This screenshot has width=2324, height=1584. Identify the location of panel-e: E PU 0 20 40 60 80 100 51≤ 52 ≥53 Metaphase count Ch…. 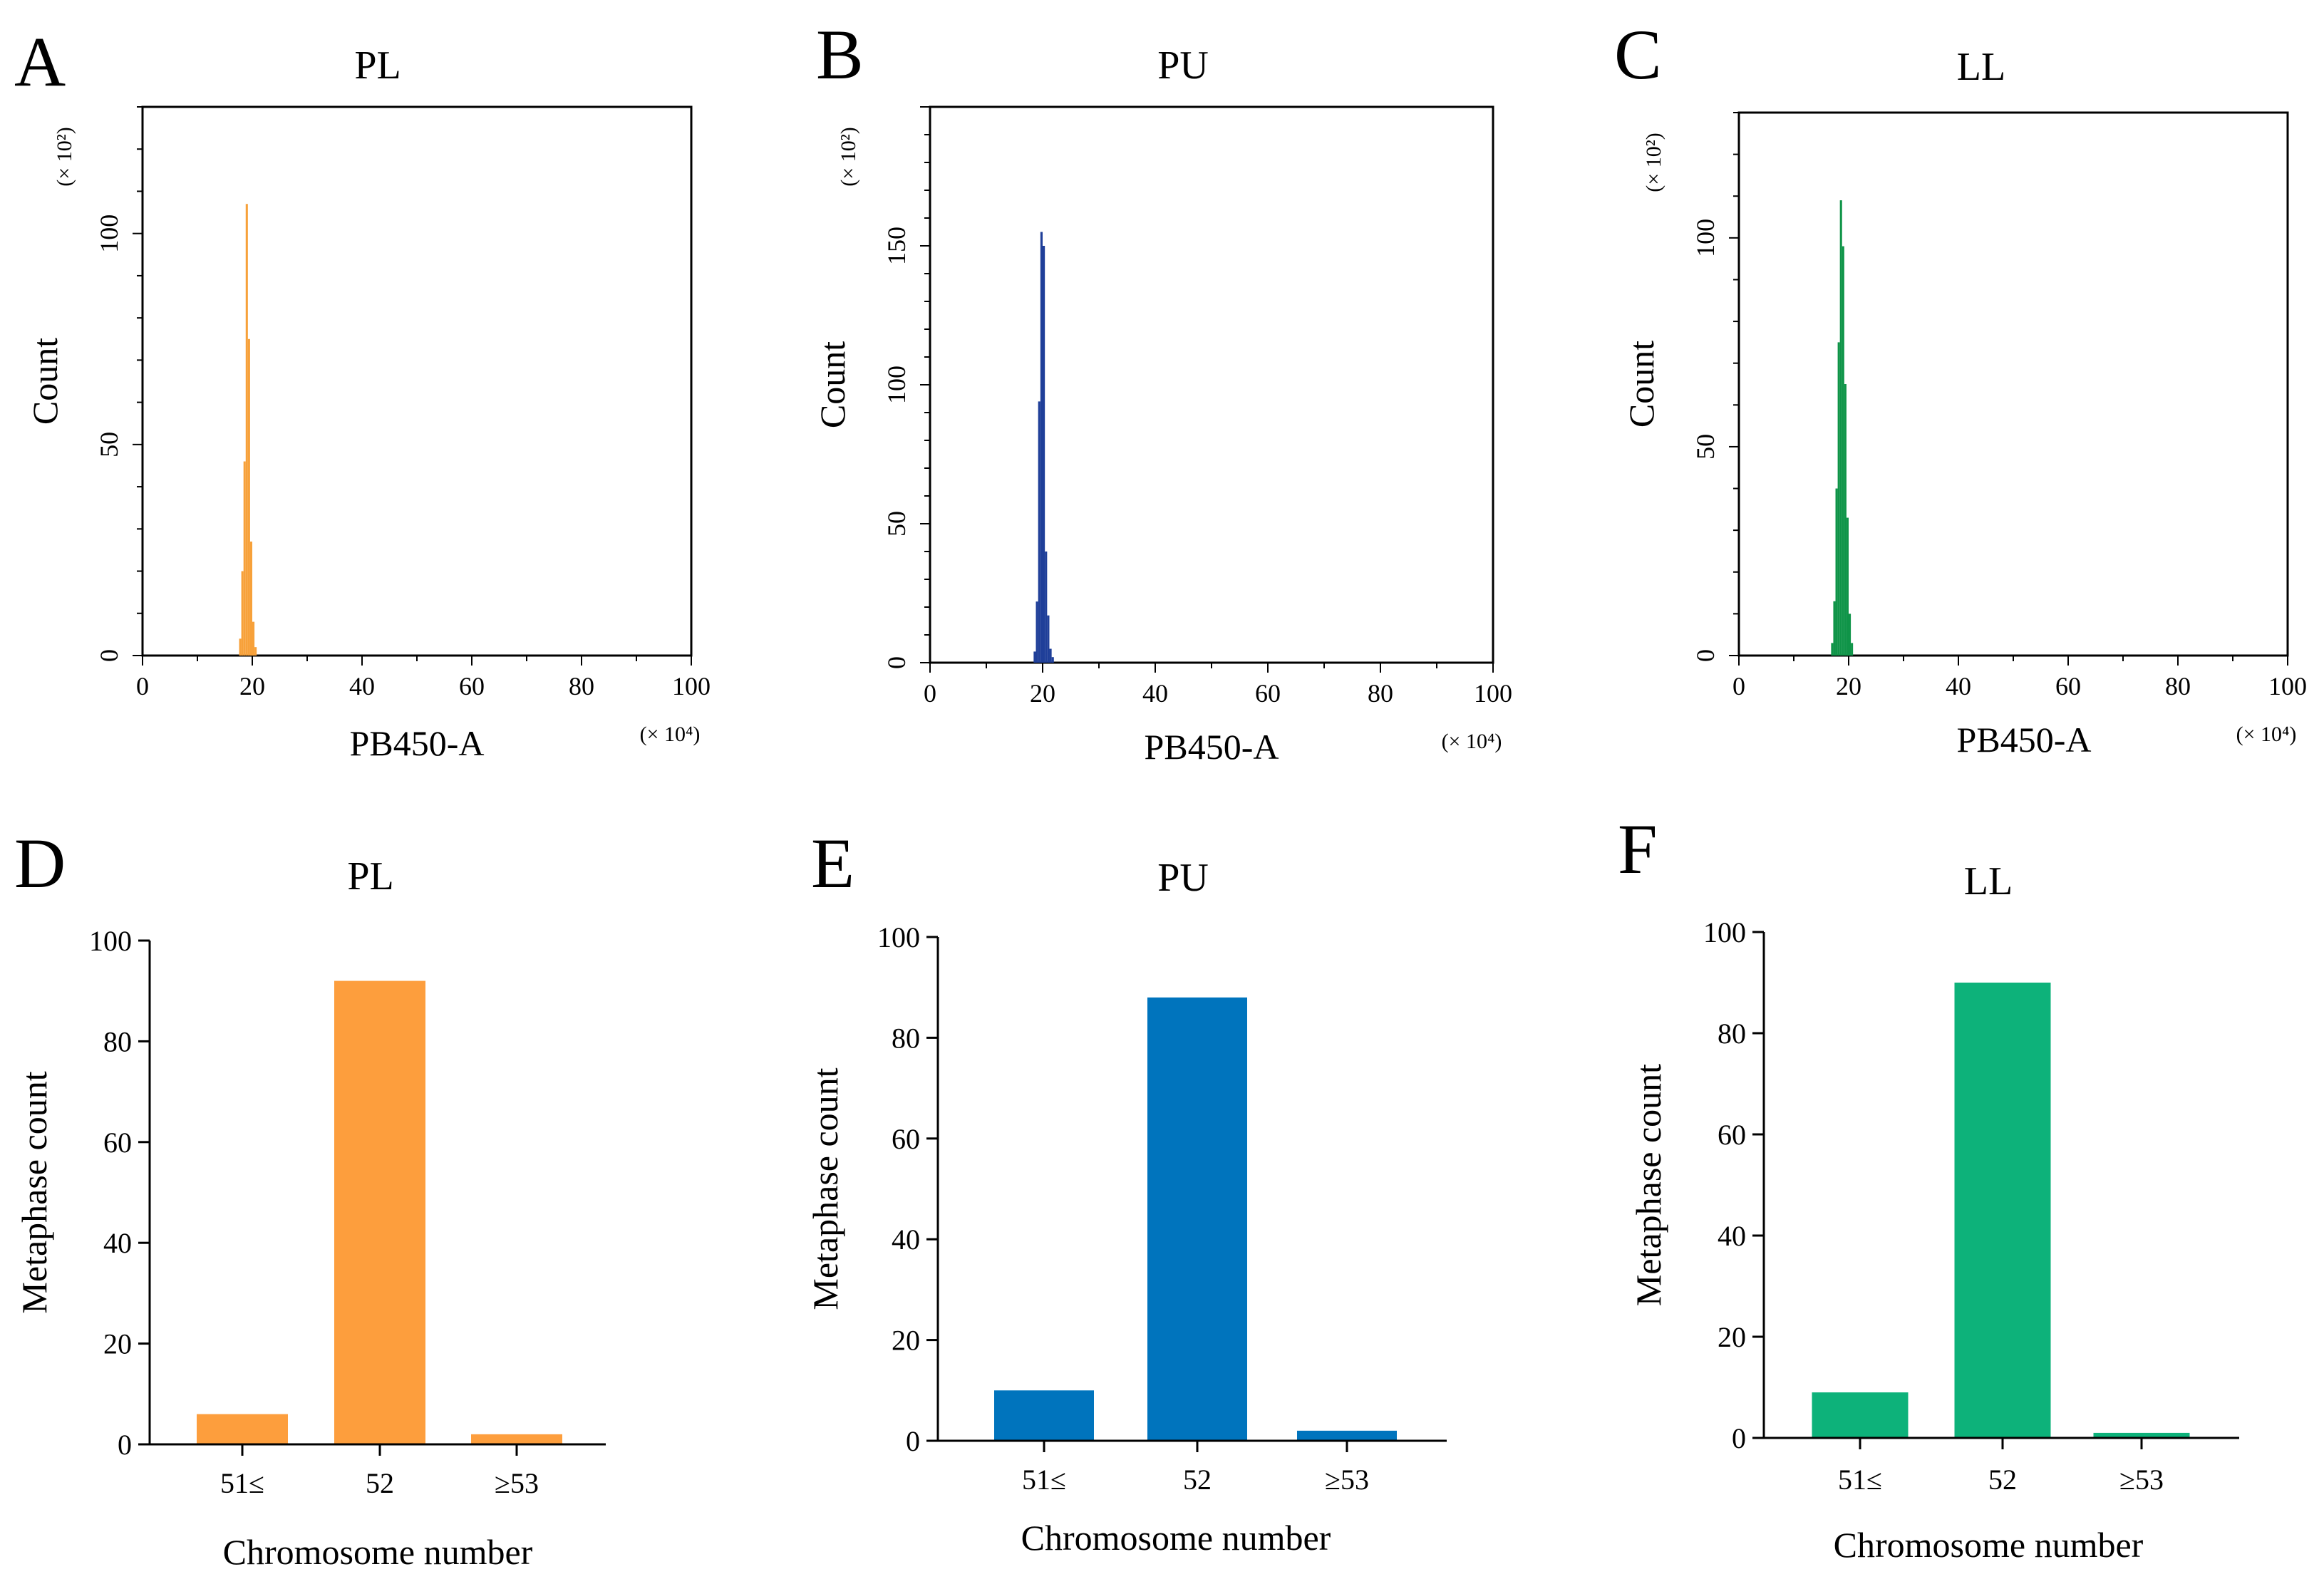
(1126, 1191).